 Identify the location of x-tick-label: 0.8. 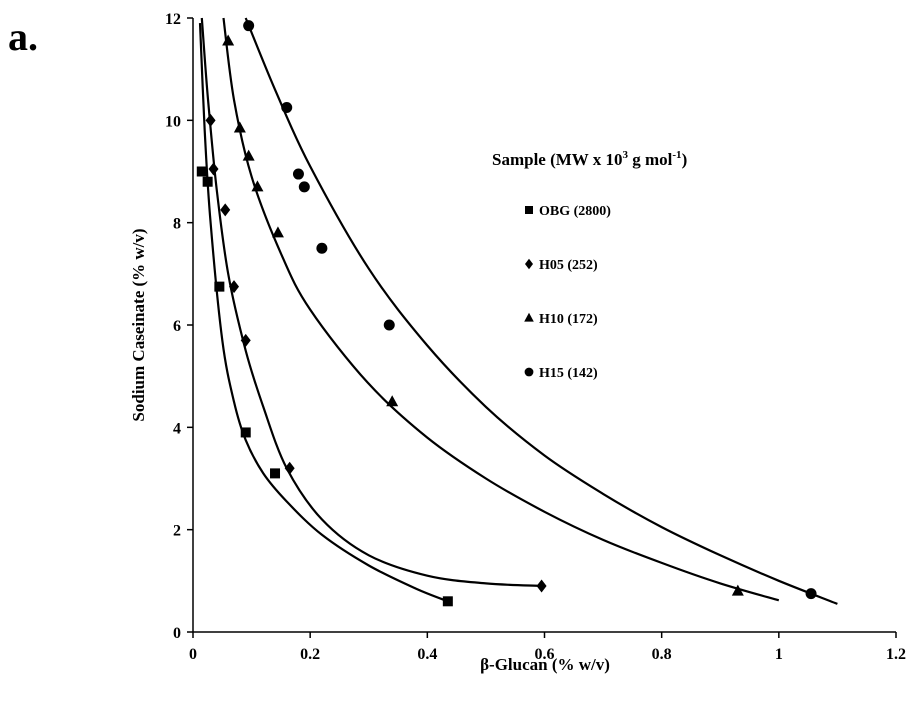
(662, 654).